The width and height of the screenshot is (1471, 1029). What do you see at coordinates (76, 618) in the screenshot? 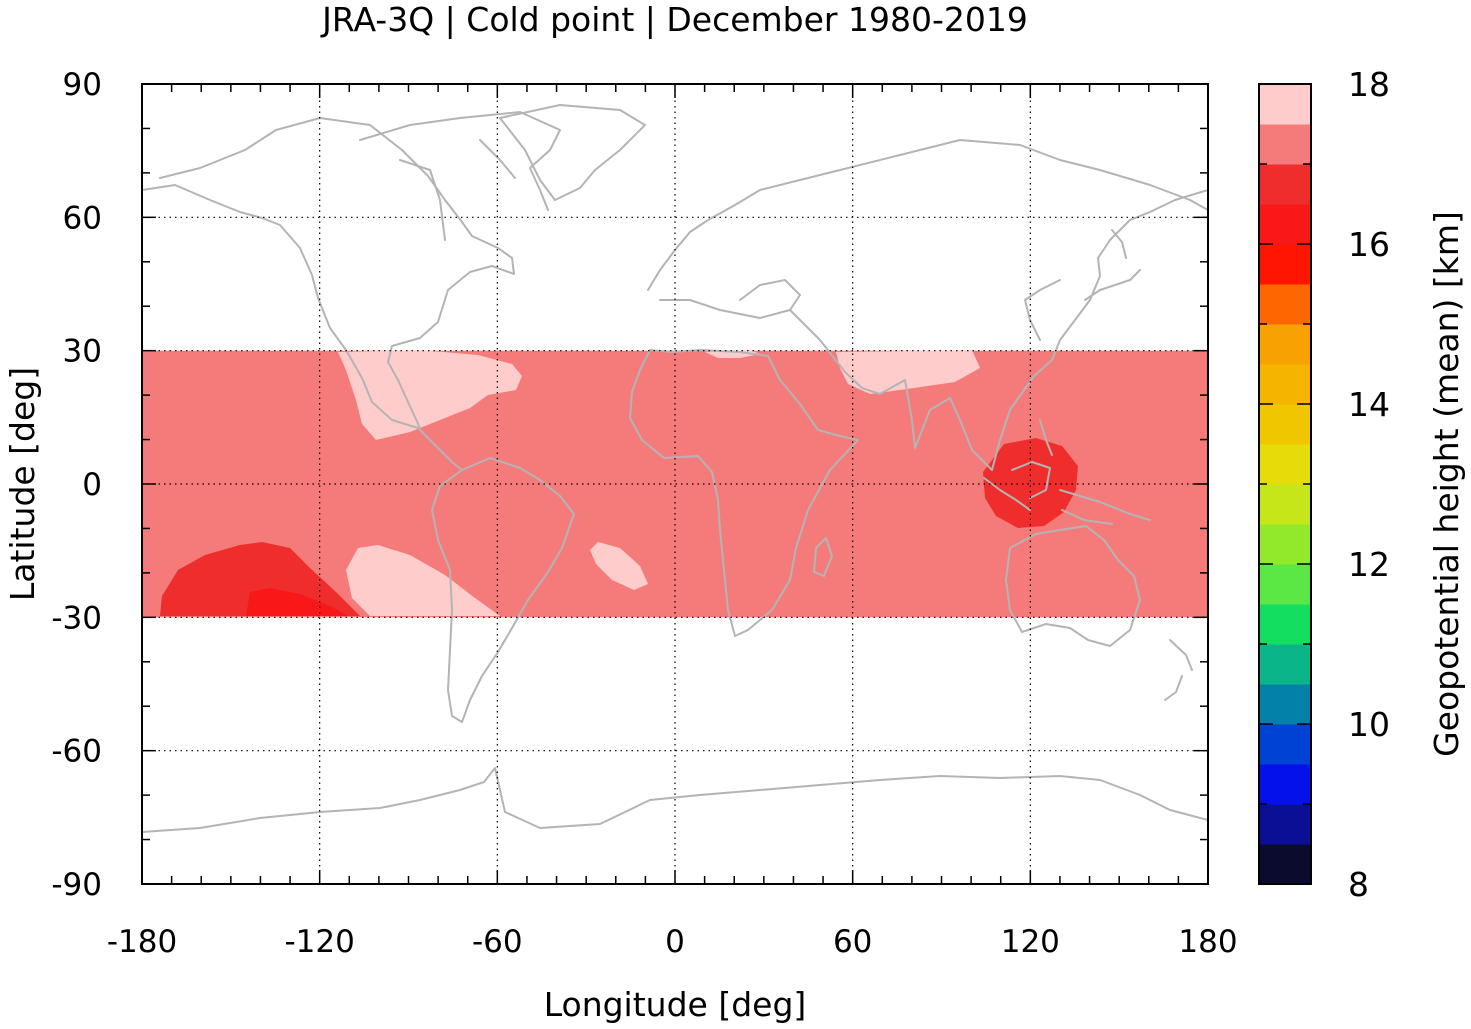
I see `y-tick-label: -30` at bounding box center [76, 618].